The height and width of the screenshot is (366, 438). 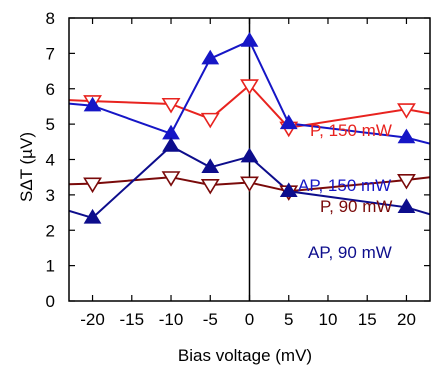 What do you see at coordinates (171, 319) in the screenshot?
I see `x-tick-label: -10` at bounding box center [171, 319].